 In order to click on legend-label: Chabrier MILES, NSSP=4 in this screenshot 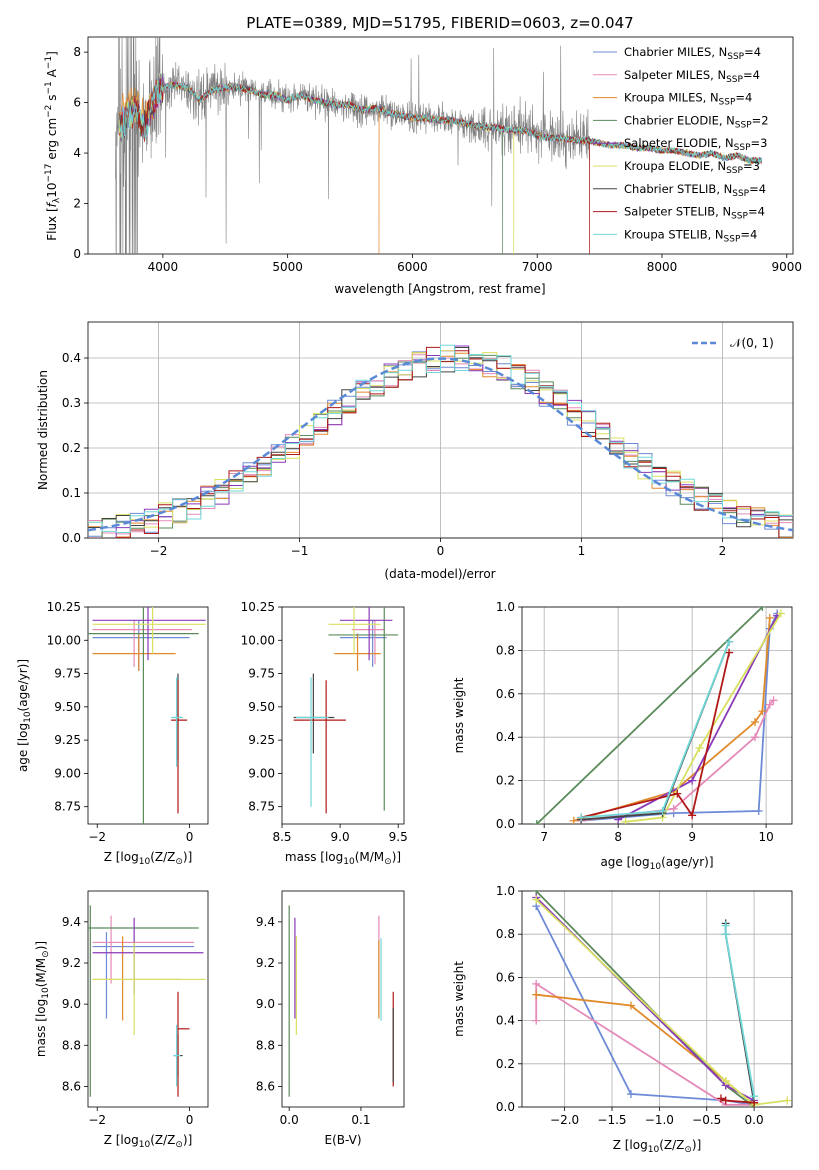, I will do `click(692, 53)`.